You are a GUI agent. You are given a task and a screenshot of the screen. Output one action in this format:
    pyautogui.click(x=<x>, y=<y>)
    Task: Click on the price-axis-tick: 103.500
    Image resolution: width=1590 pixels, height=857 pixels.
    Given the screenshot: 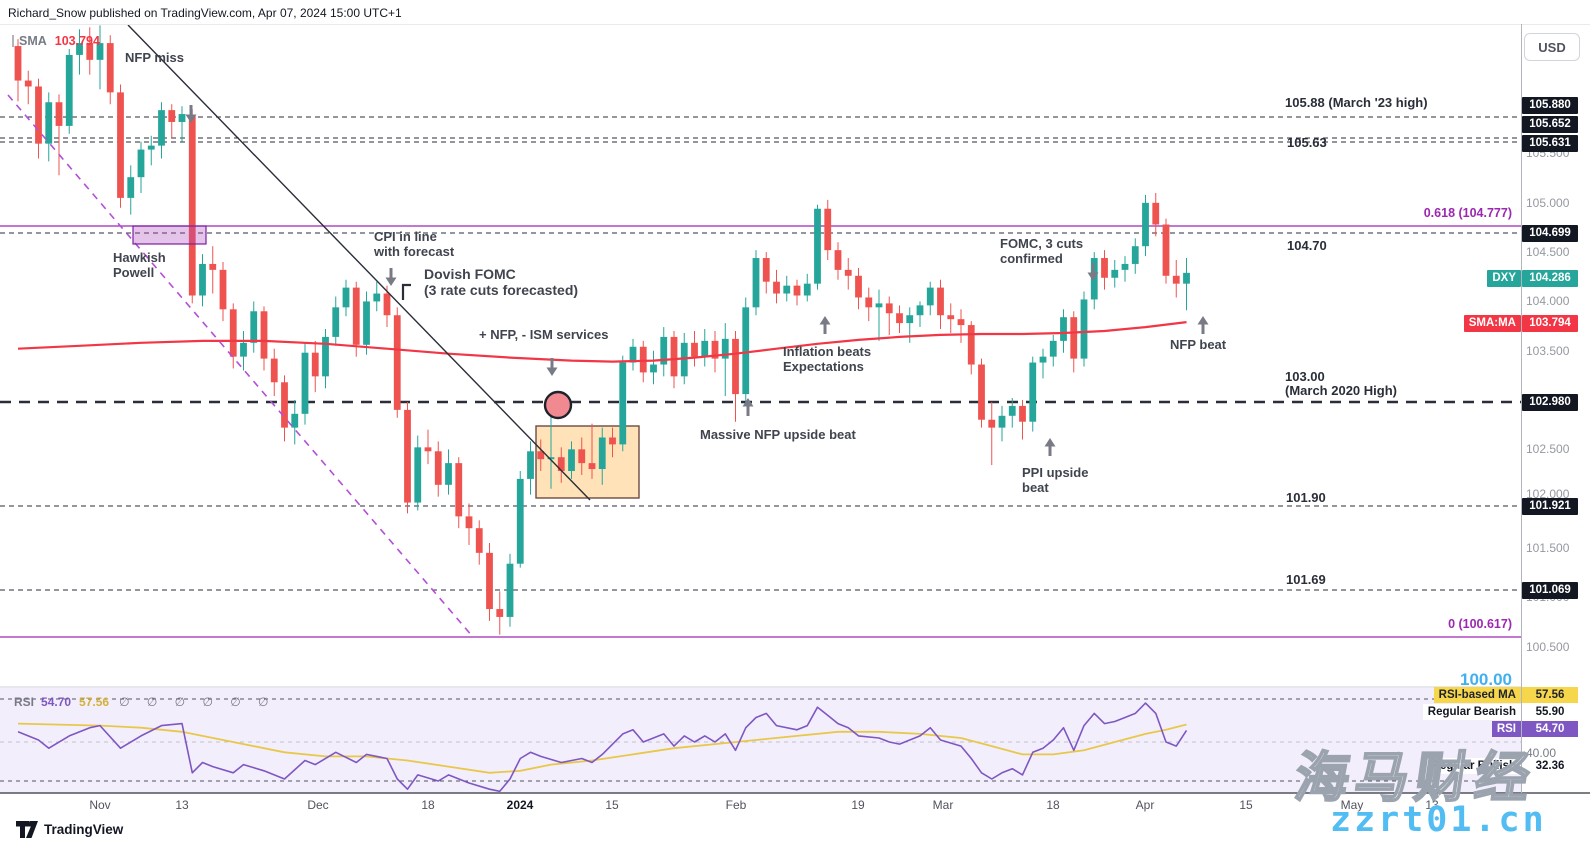 What is the action you would take?
    pyautogui.click(x=1548, y=351)
    